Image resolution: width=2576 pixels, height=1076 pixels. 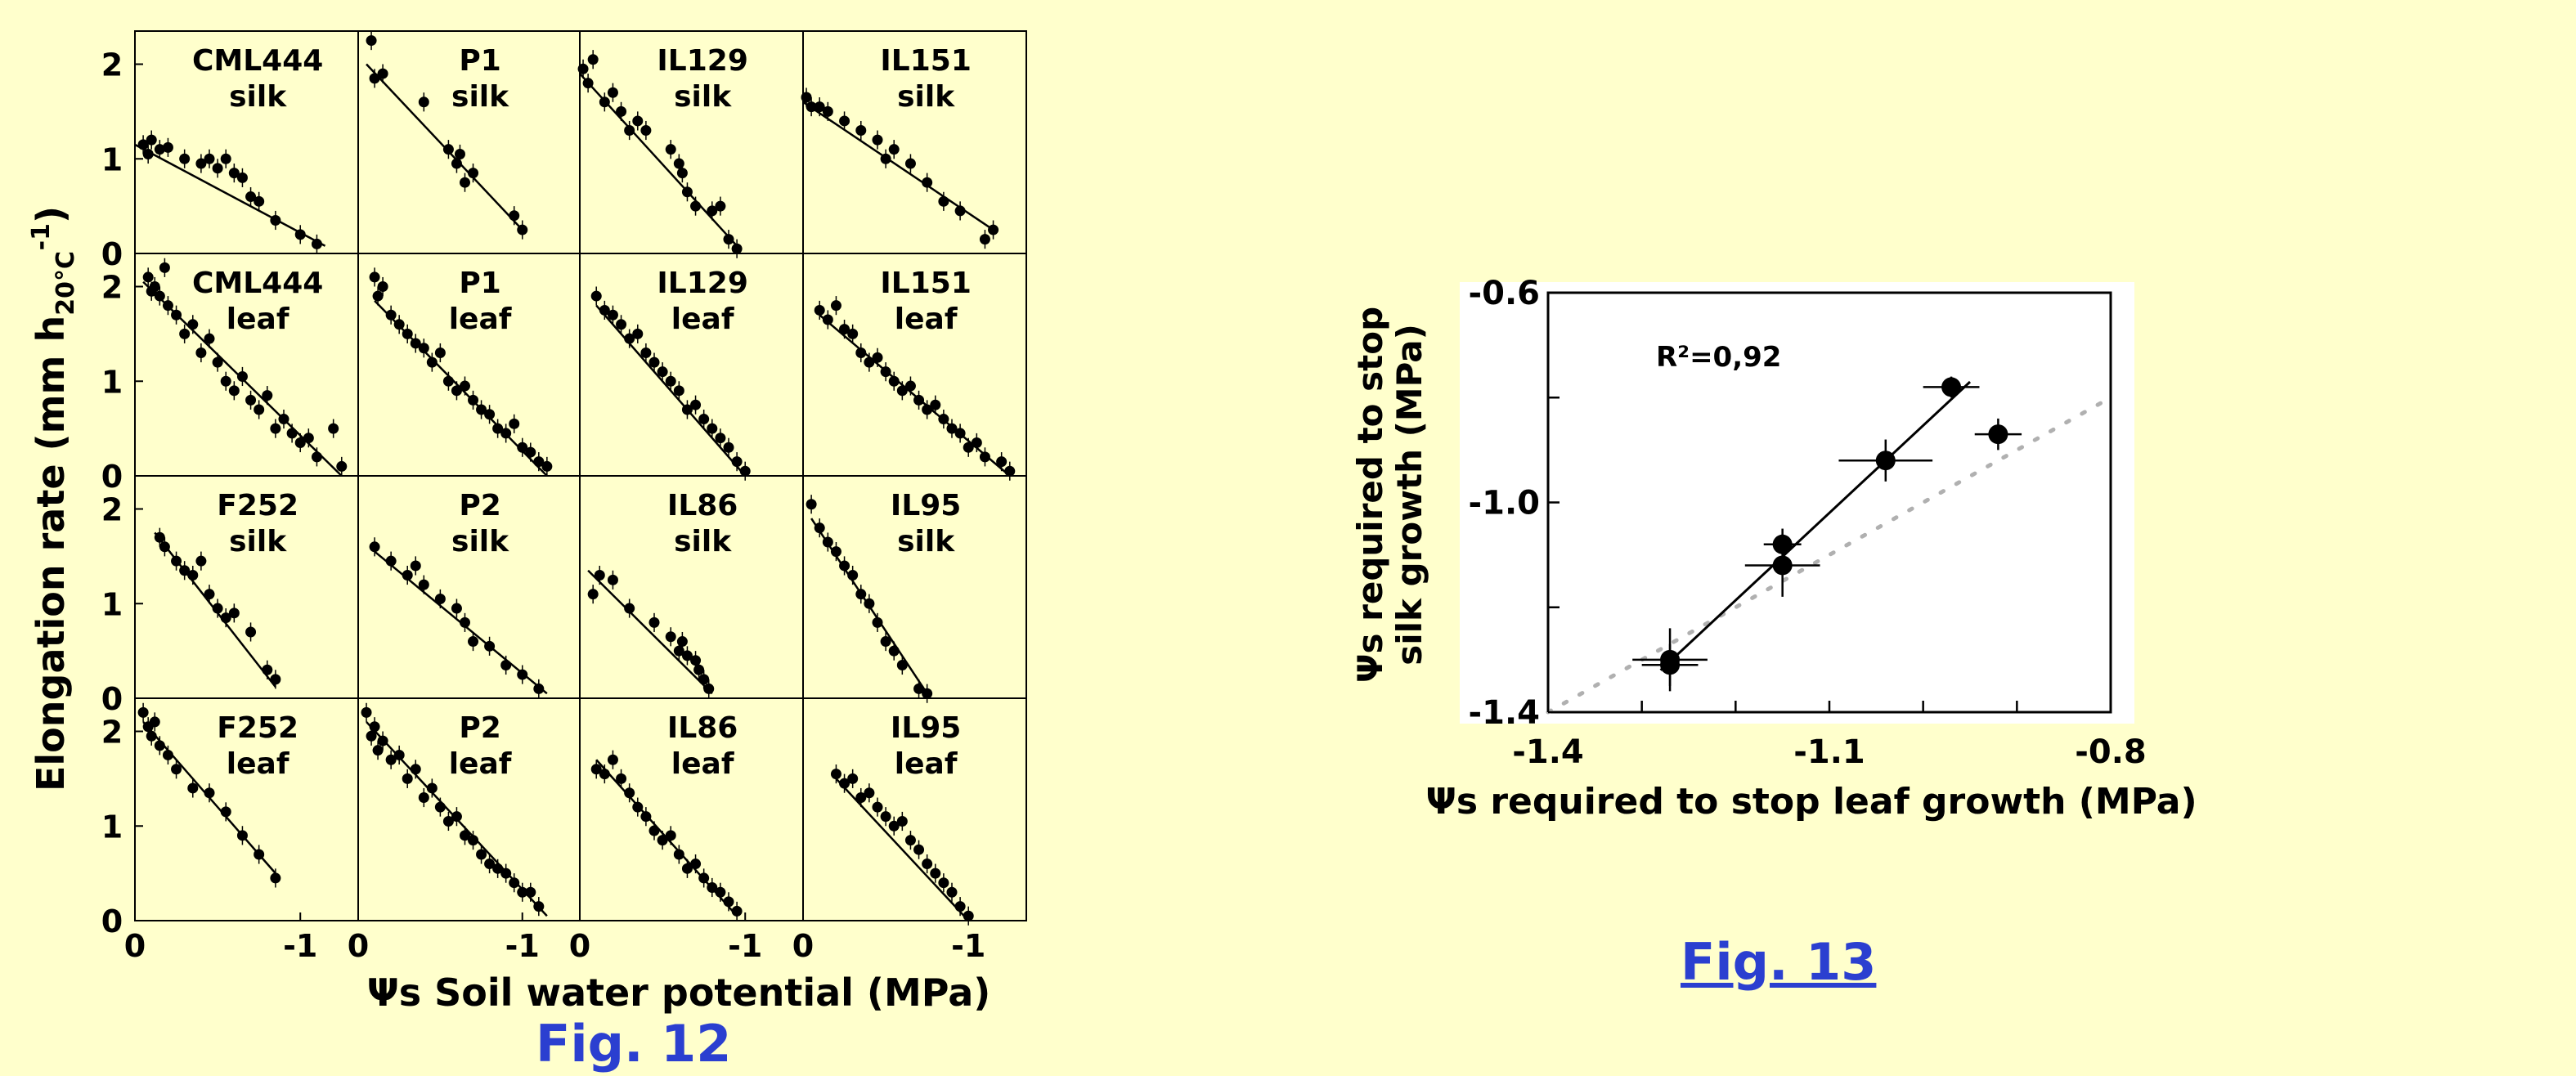 I want to click on fig12-y-tick-label: 2, so click(x=112, y=288).